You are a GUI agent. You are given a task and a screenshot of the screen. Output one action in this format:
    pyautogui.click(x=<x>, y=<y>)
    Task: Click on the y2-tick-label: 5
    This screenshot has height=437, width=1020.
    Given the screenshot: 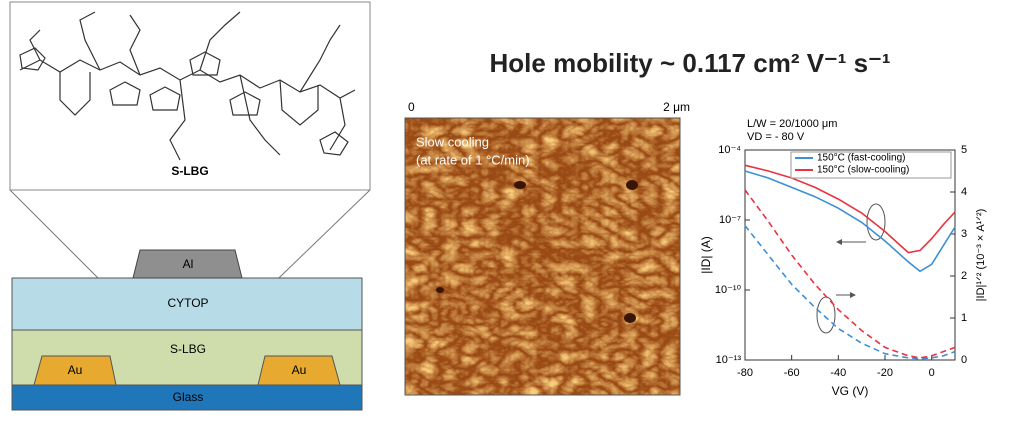 What is the action you would take?
    pyautogui.click(x=964, y=150)
    